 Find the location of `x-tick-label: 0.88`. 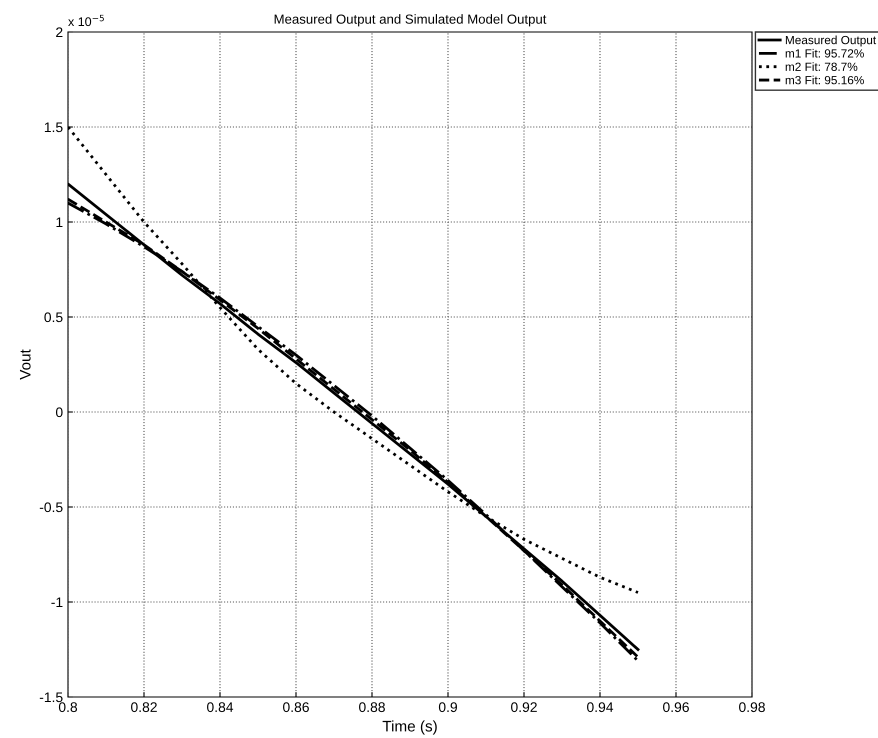

x-tick-label: 0.88 is located at coordinates (372, 707).